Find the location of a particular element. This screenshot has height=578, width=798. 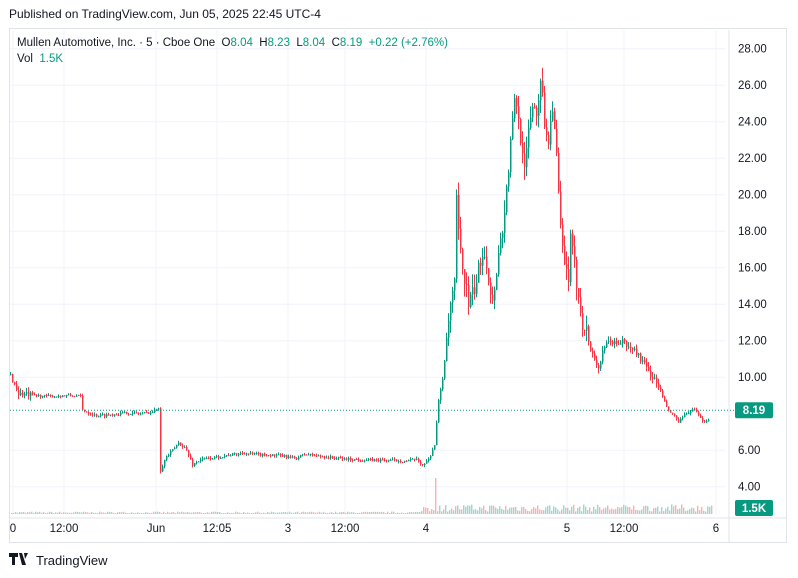

tradingview-footer: TradingView is located at coordinates (58, 560).